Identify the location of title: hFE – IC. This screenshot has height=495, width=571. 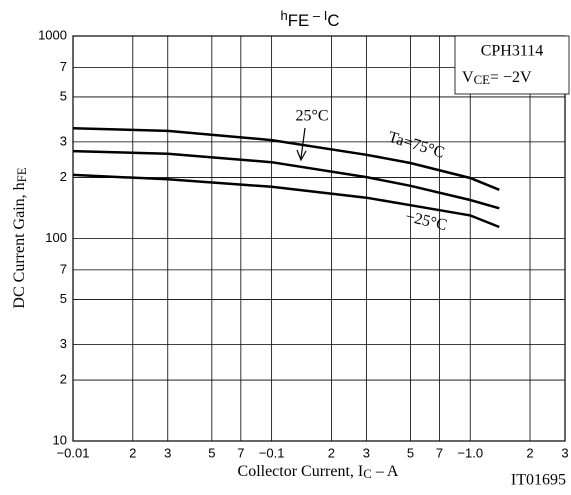
(310, 18).